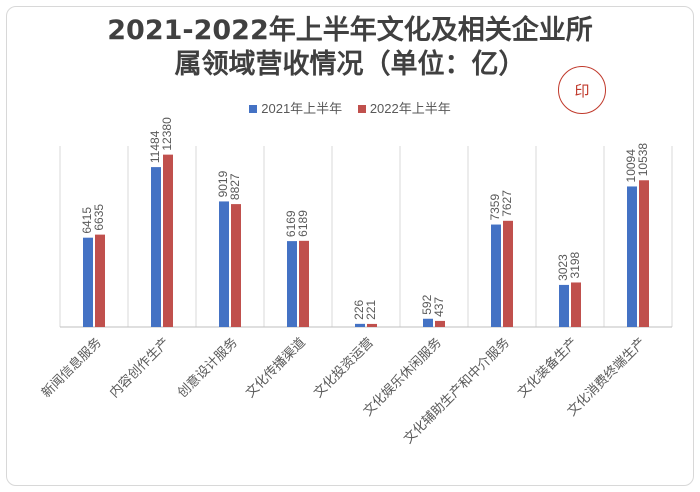 The height and width of the screenshot is (492, 700). What do you see at coordinates (343, 368) in the screenshot?
I see `category-label-4: 文化投资运营` at bounding box center [343, 368].